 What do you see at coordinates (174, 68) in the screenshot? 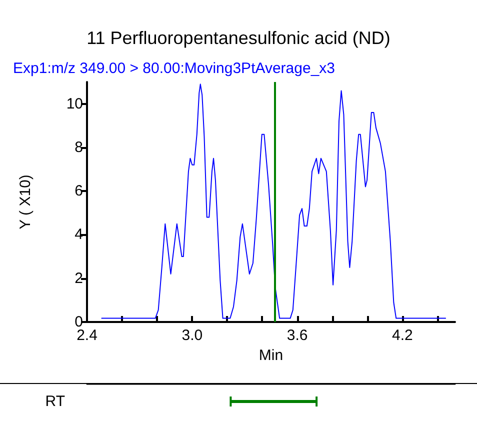
I see `chart-subtitle: Exp1:m/z 349.00 > 80.00:Moving3PtAverage_x3` at bounding box center [174, 68].